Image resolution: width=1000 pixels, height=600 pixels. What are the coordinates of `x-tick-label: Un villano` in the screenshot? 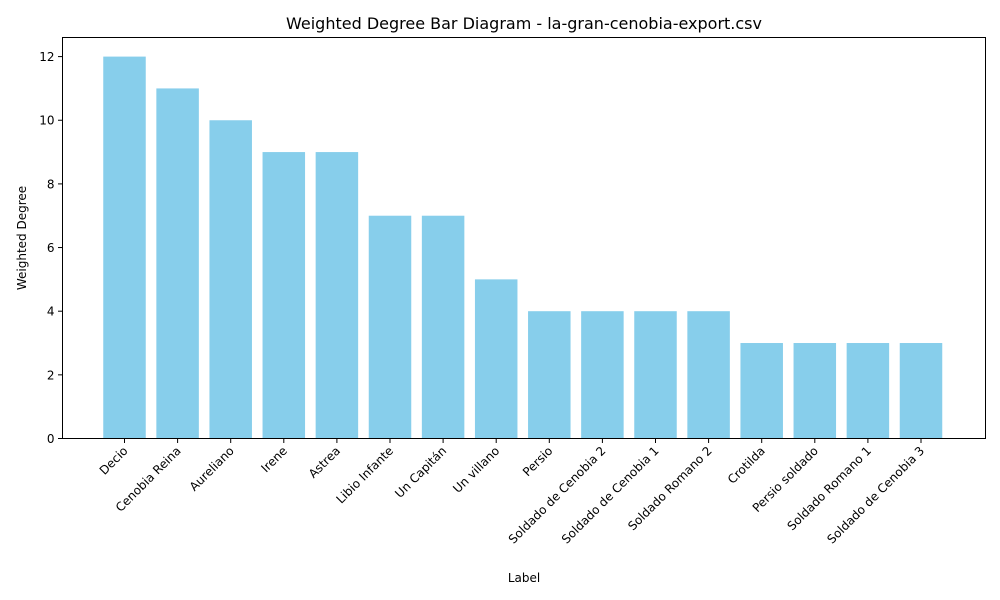 It's located at (476, 470).